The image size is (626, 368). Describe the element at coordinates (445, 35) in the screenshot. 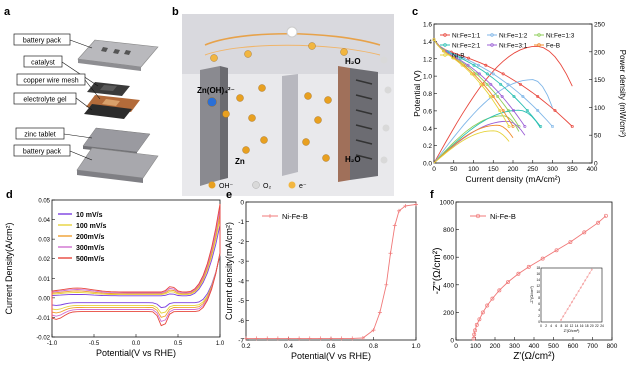

I see `legend-marker` at that location.